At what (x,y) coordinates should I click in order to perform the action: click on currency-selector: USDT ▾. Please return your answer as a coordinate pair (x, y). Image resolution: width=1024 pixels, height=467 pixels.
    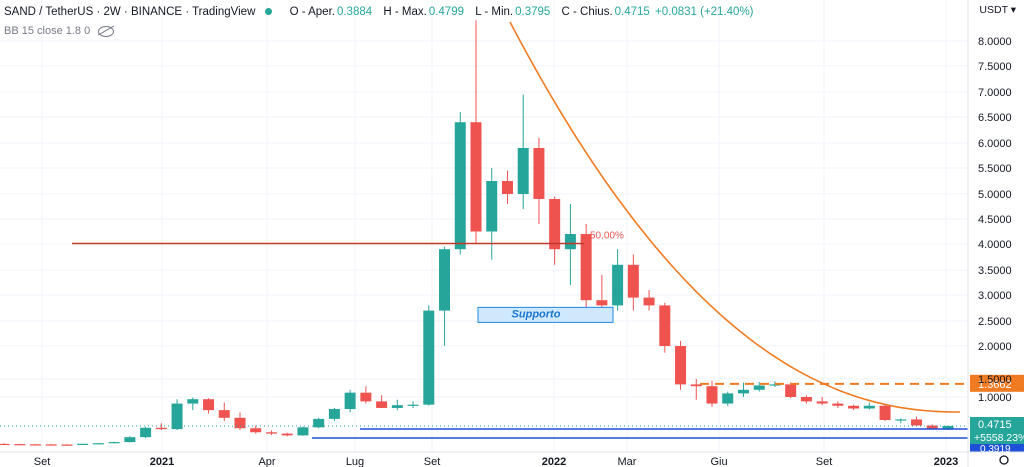
    Looking at the image, I should click on (997, 10).